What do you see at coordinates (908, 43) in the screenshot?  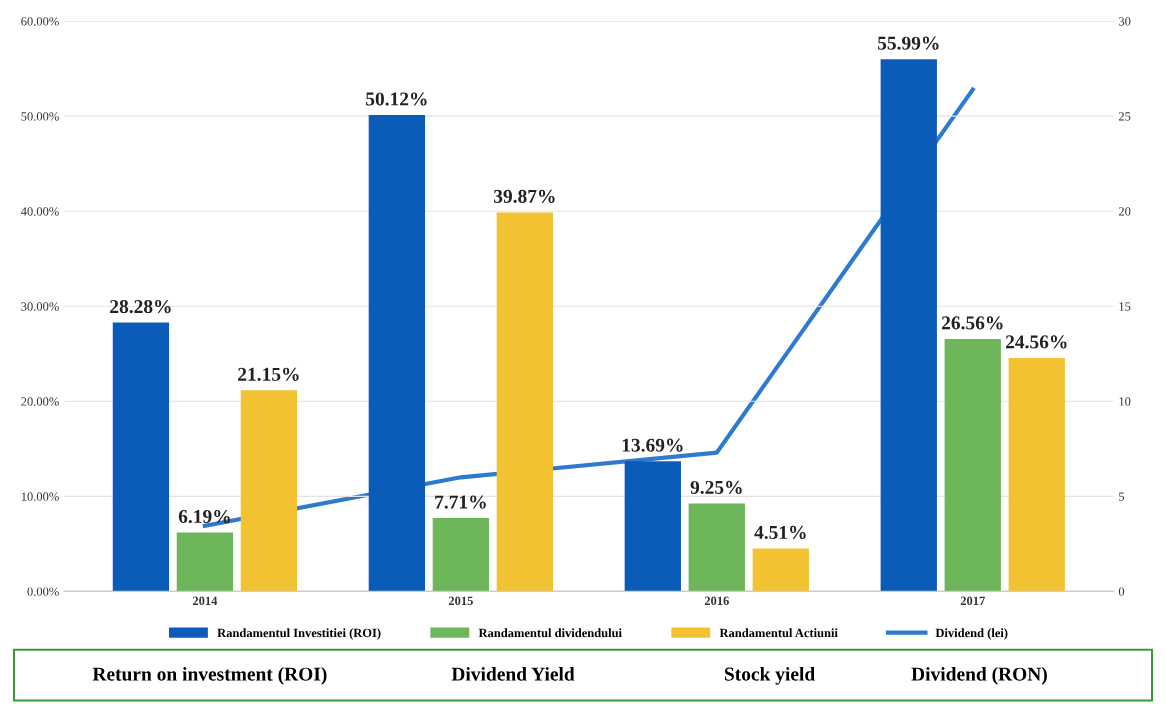 I see `data-label: 55.99%` at bounding box center [908, 43].